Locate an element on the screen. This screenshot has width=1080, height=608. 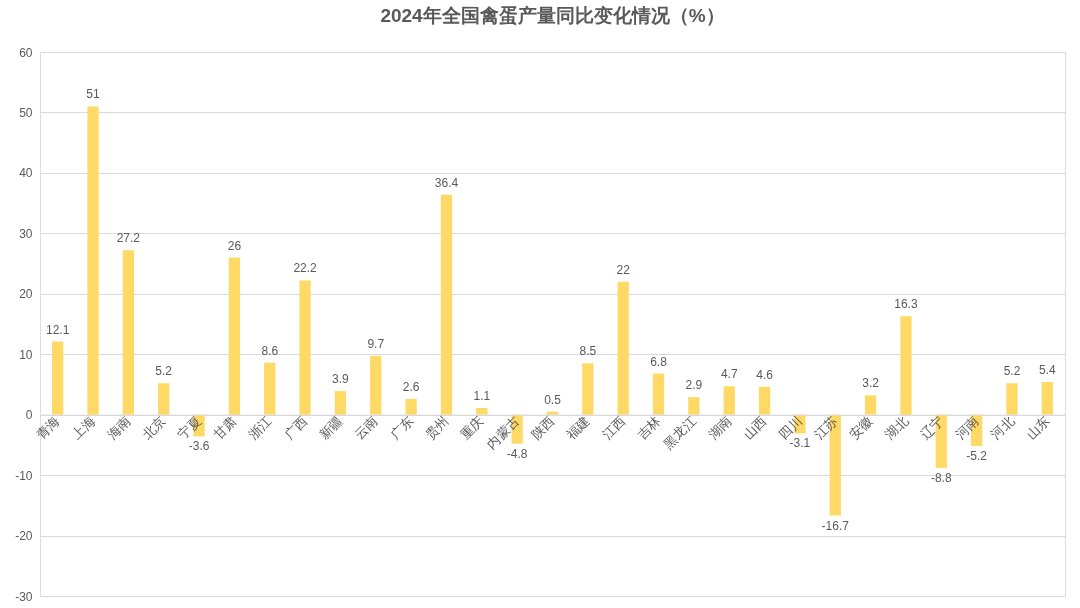
x-tick-label: 广西 is located at coordinates (296, 428).